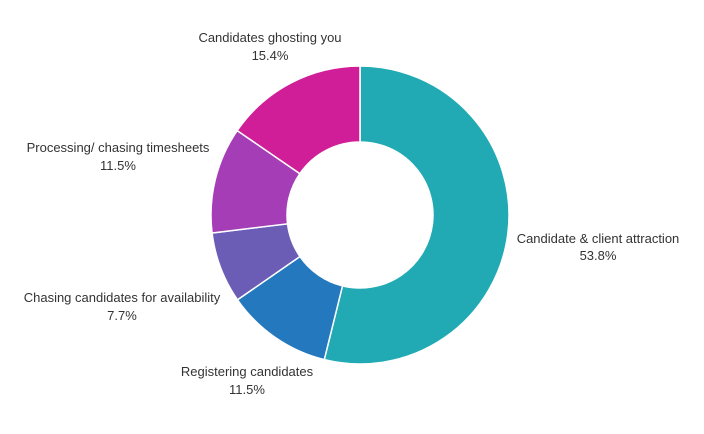 This screenshot has height=434, width=704. Describe the element at coordinates (247, 380) in the screenshot. I see `slice-label-registering-candidates: Registering candidates 11.5%` at that location.